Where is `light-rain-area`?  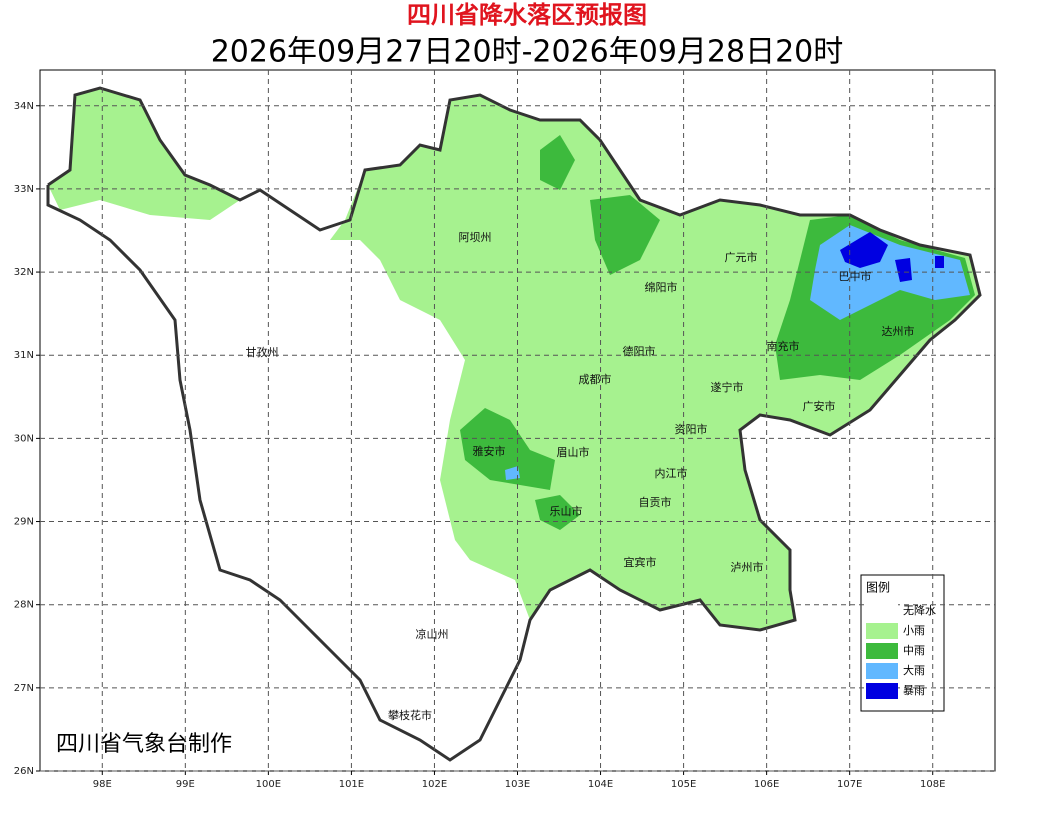
light-rain-area is located at coordinates (144, 154).